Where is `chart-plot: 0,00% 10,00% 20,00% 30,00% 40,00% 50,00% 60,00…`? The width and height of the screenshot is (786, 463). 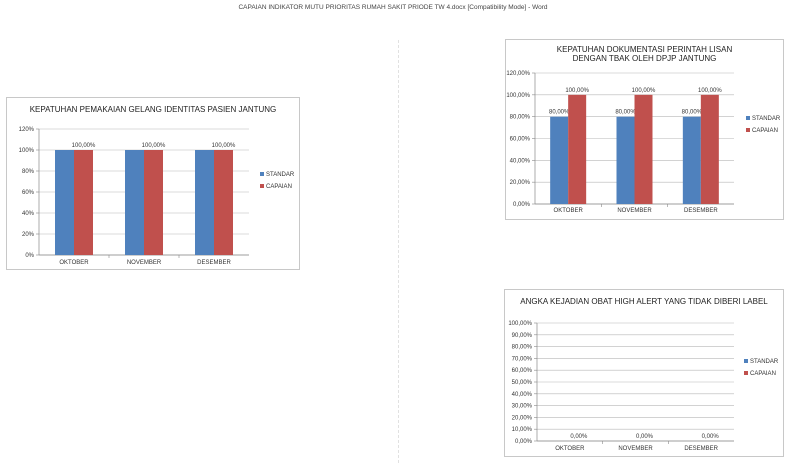
chart-plot: 0,00% 10,00% 20,00% 30,00% 40,00% 50,00% 60,00… is located at coordinates (643, 386).